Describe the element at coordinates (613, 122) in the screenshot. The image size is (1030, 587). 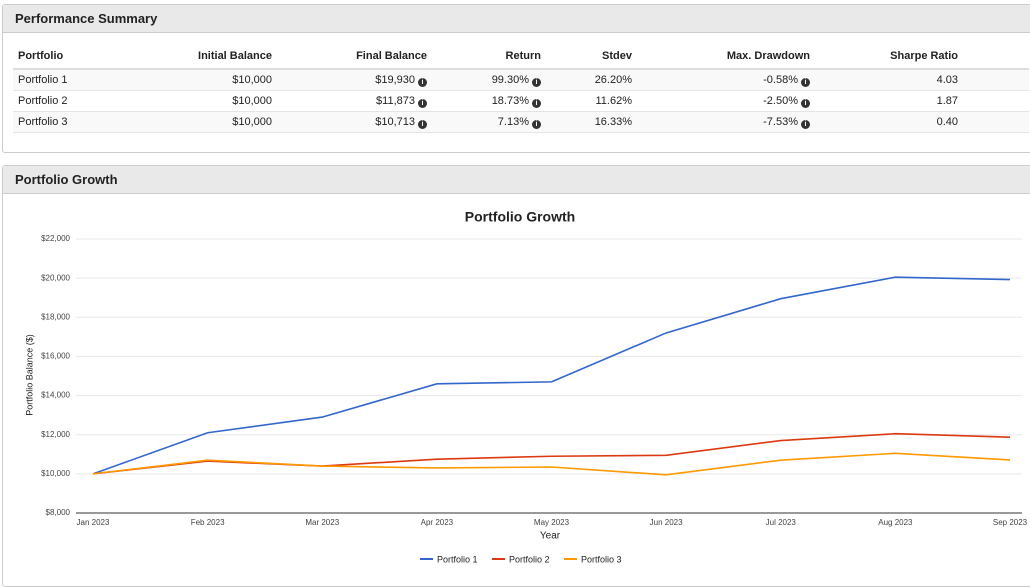
I see `cell-text: 16.33%` at that location.